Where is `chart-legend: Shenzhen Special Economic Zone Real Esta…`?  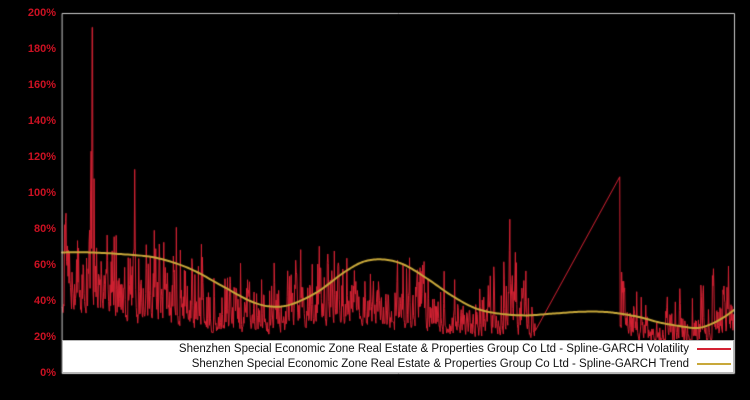
chart-legend: Shenzhen Special Economic Zone Real Esta… is located at coordinates (398, 356).